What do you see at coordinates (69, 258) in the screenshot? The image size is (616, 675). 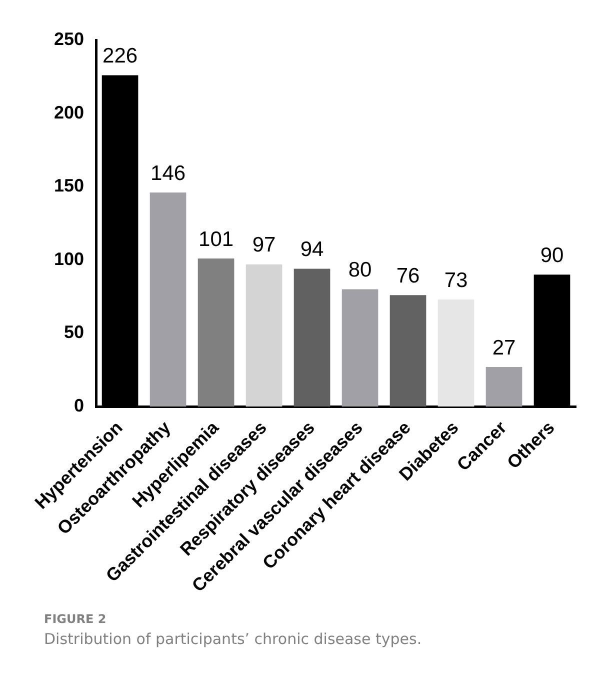 I see `y-tick-label: 100` at bounding box center [69, 258].